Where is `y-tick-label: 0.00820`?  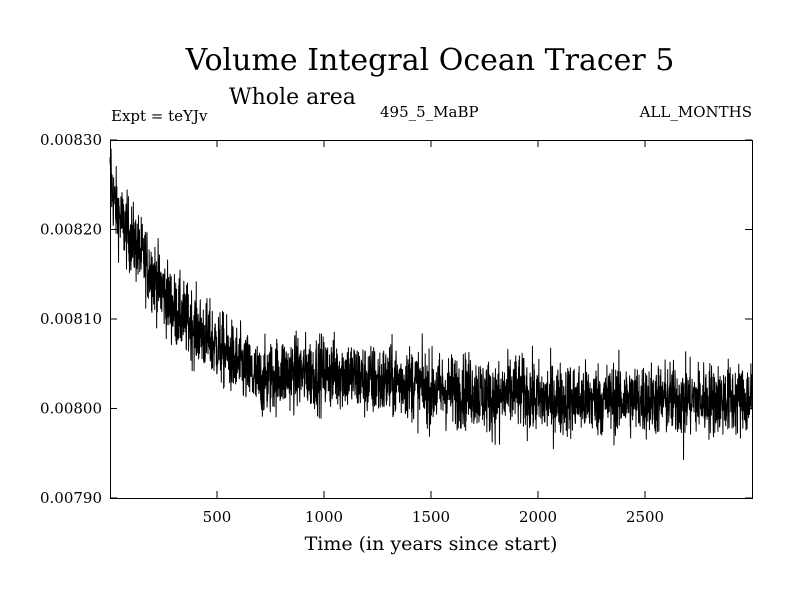
y-tick-label: 0.00820 is located at coordinates (71, 230).